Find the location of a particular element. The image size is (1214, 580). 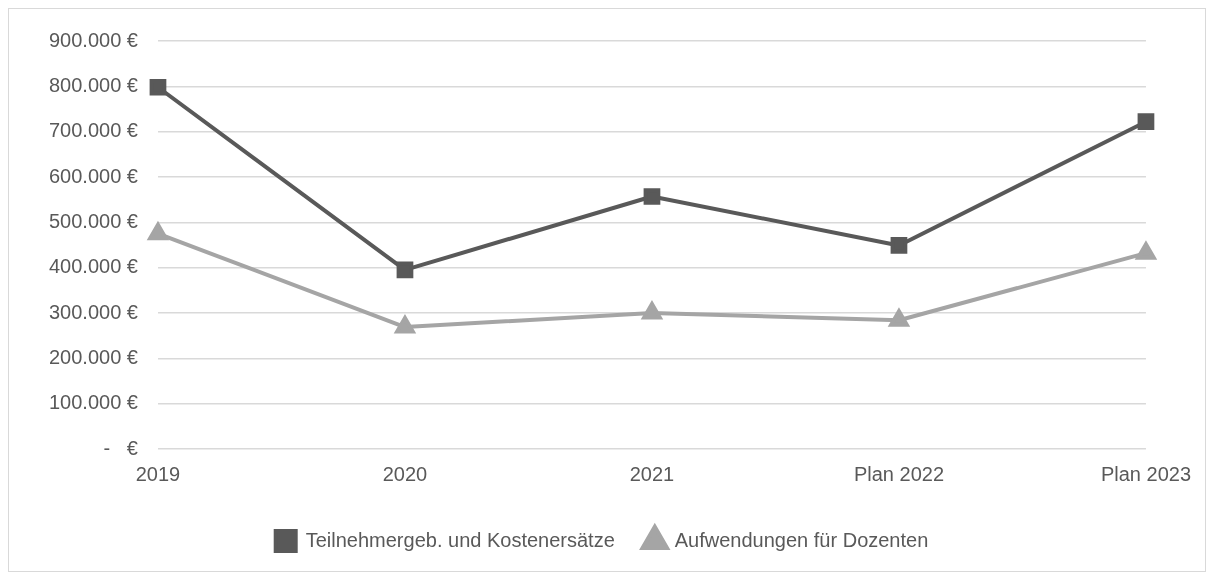

y-tick-label: - € is located at coordinates (120, 447).